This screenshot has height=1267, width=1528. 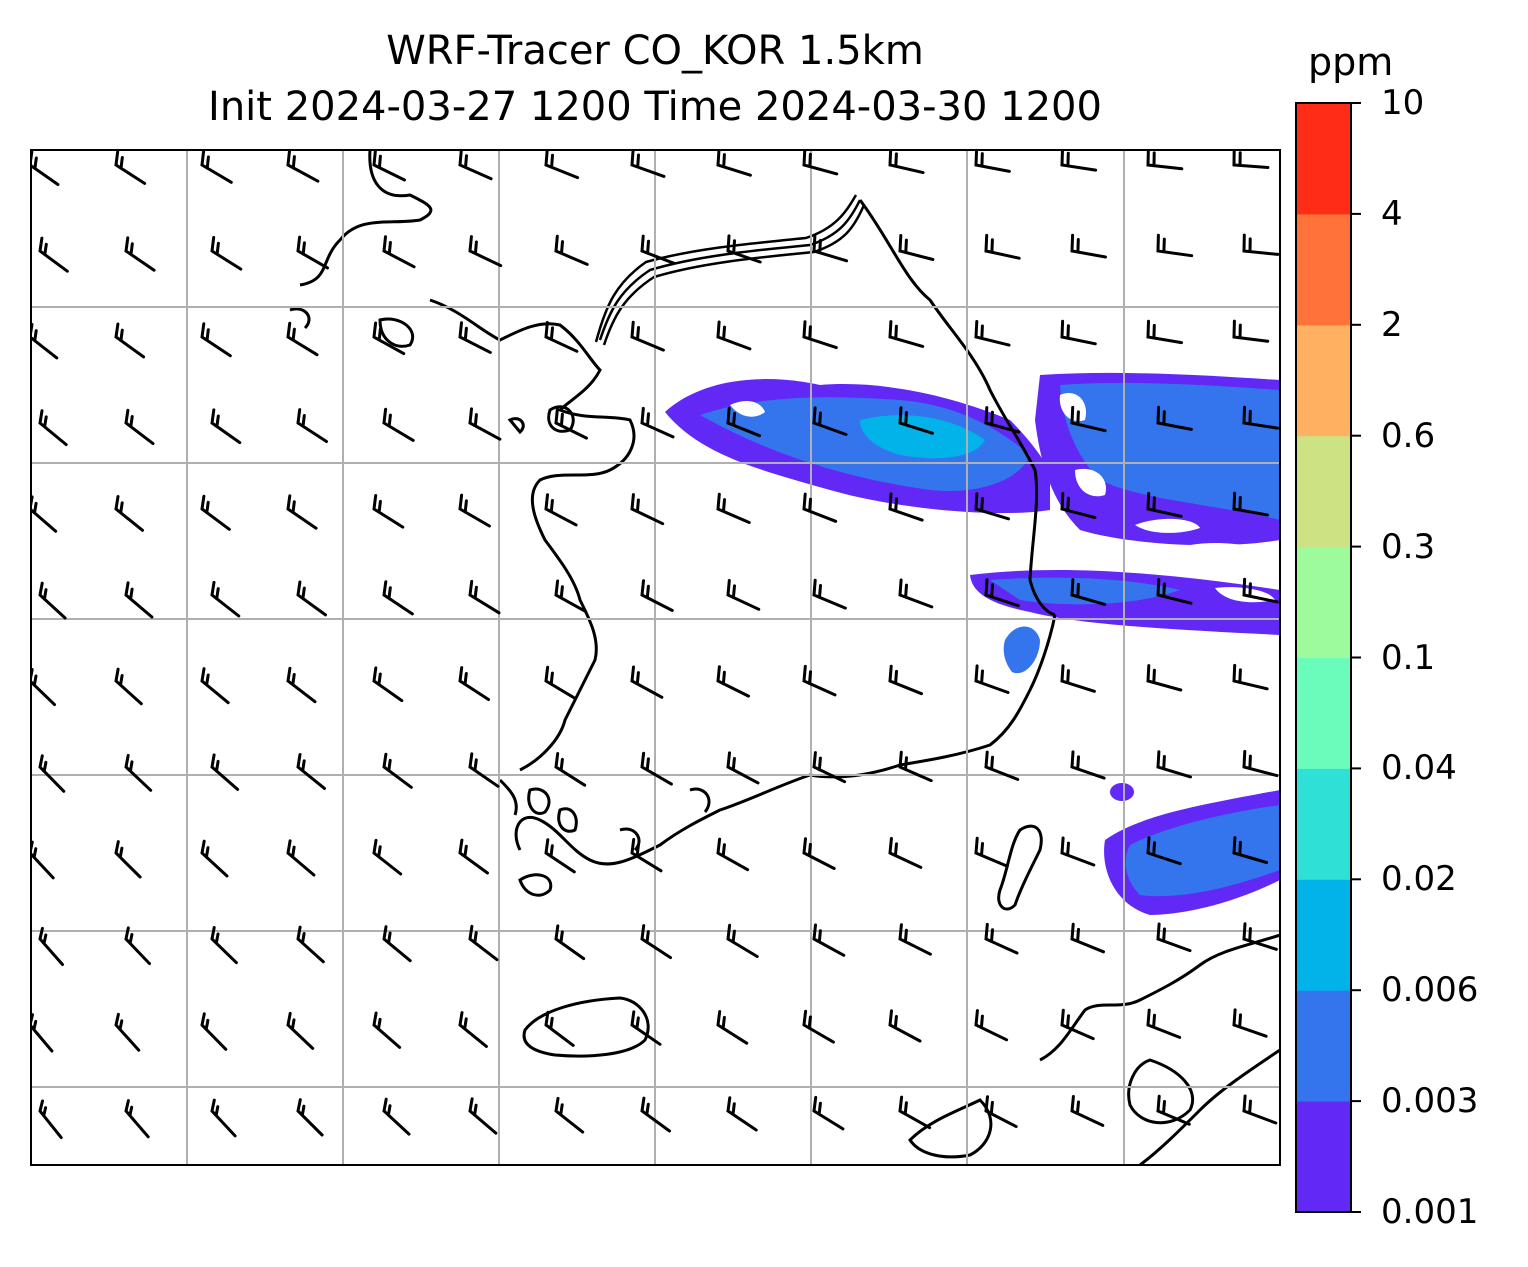 What do you see at coordinates (1392, 324) in the screenshot?
I see `colorbar-tick-label: 2` at bounding box center [1392, 324].